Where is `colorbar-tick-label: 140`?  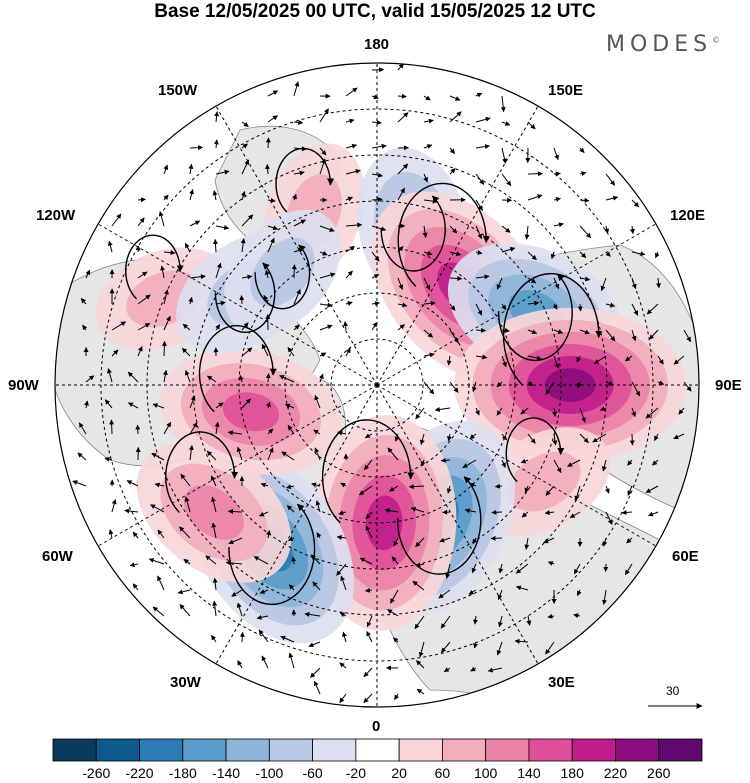
colorbar-tick-label: 140 is located at coordinates (529, 773).